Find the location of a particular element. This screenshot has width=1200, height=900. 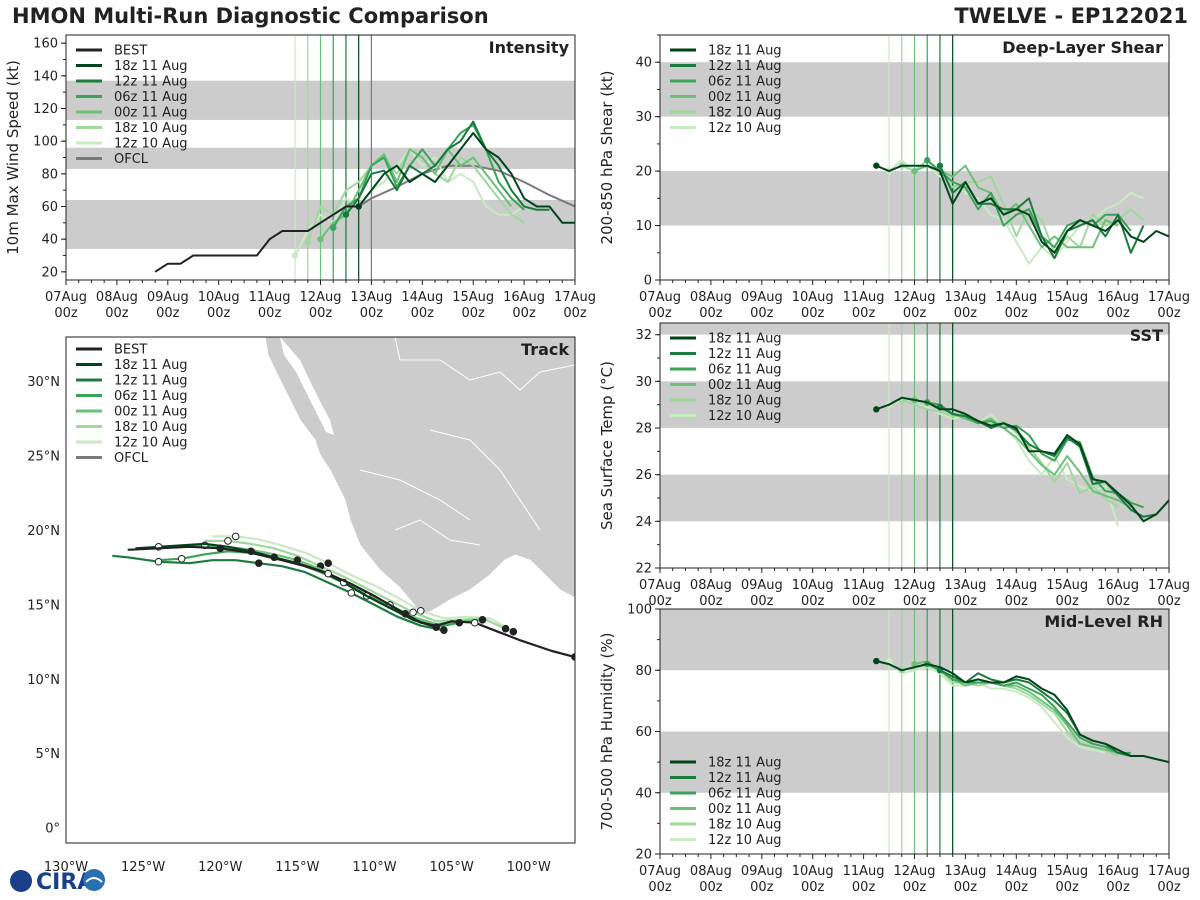

rh-xtick-label: 12Aug is located at coordinates (915, 871).